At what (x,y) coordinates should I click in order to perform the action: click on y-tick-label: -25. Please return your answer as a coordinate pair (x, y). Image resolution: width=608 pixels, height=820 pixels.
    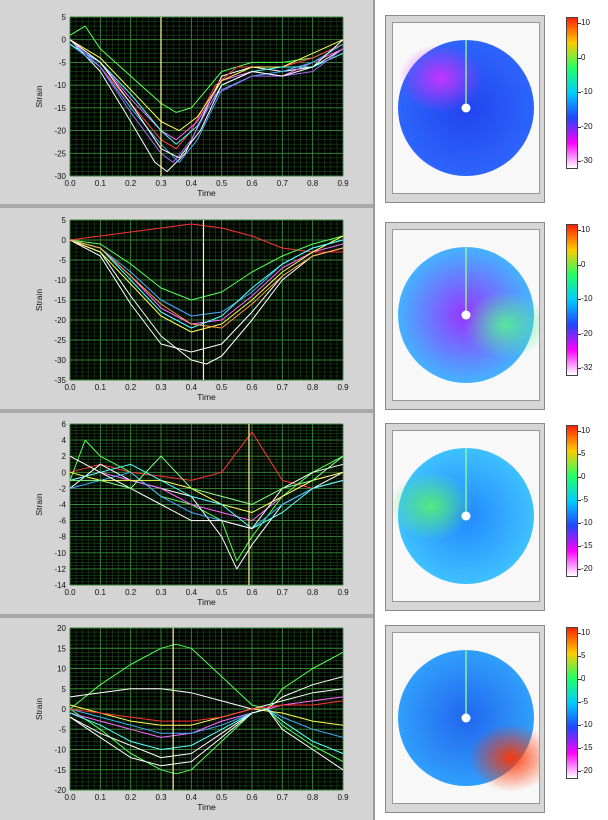
    Looking at the image, I should click on (60, 340).